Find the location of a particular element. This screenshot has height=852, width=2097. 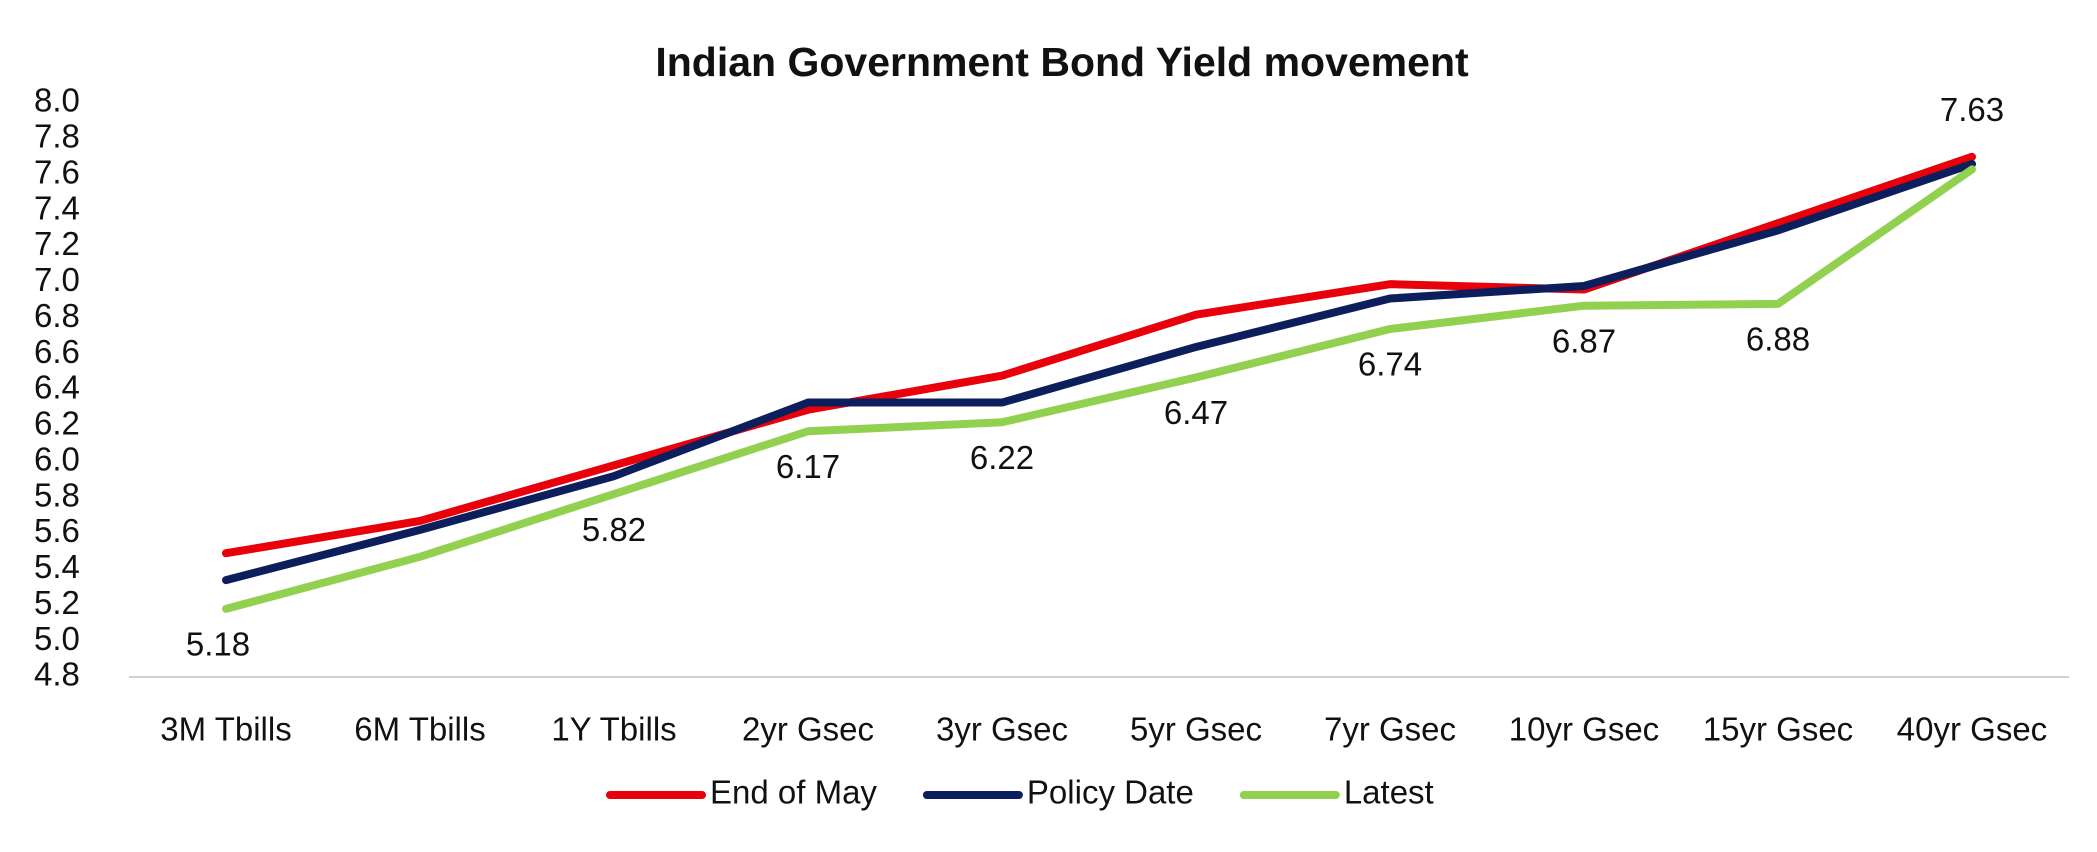

x-tick-label: 5yr Gsec is located at coordinates (1196, 729).